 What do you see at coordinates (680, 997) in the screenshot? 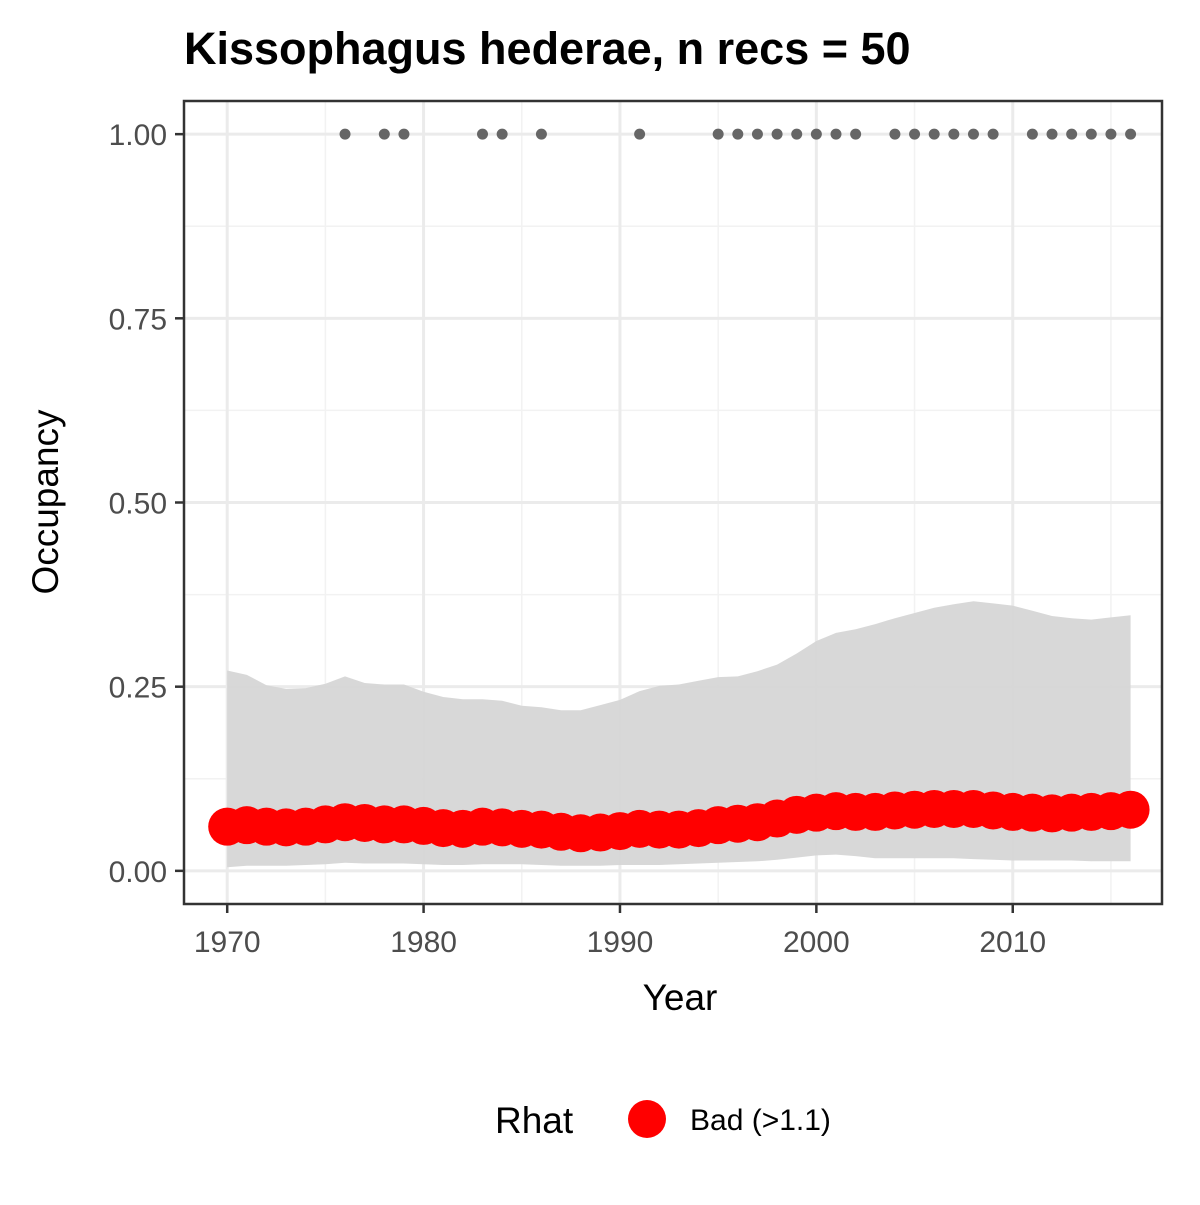
I see `x-axis-title: Year` at bounding box center [680, 997].